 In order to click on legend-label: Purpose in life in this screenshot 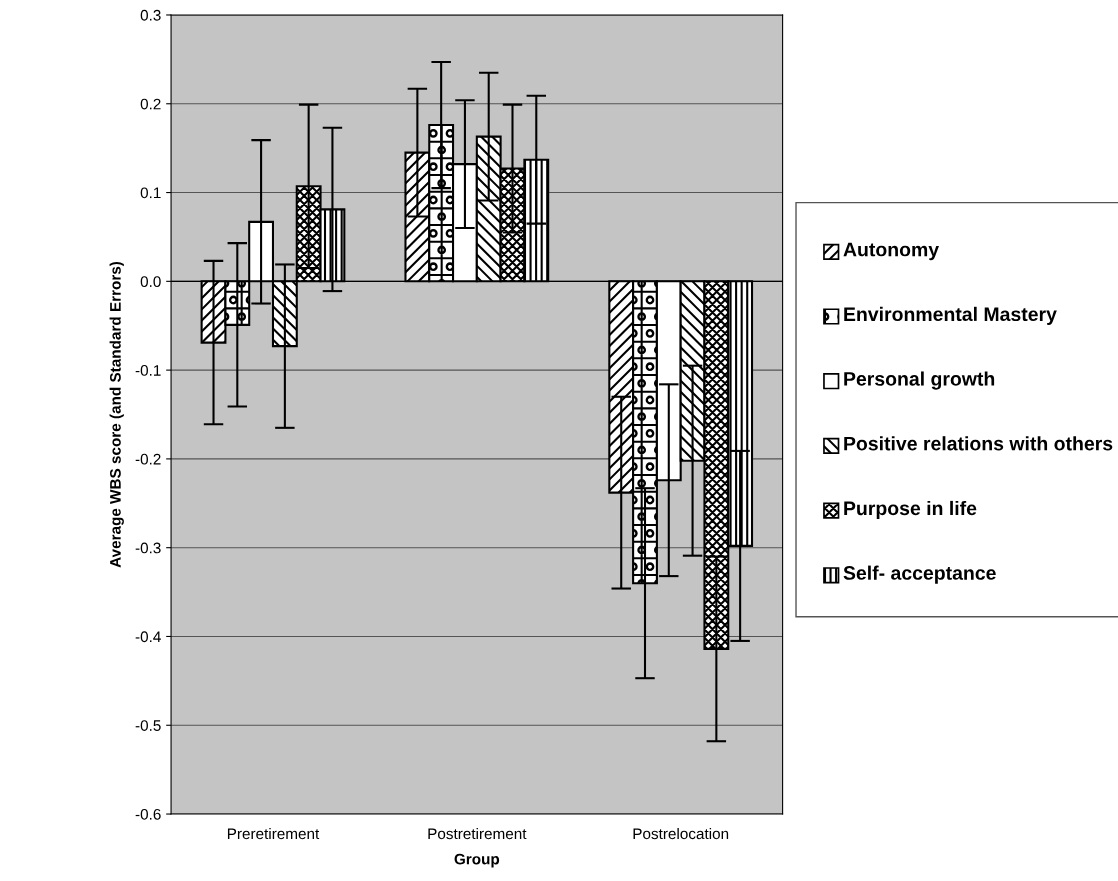, I will do `click(910, 510)`.